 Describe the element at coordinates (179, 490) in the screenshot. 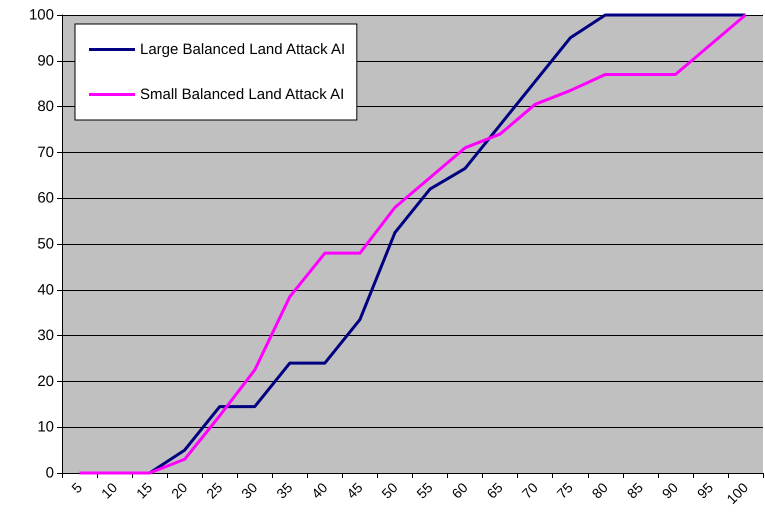

I see `x-tick-label: 20` at that location.